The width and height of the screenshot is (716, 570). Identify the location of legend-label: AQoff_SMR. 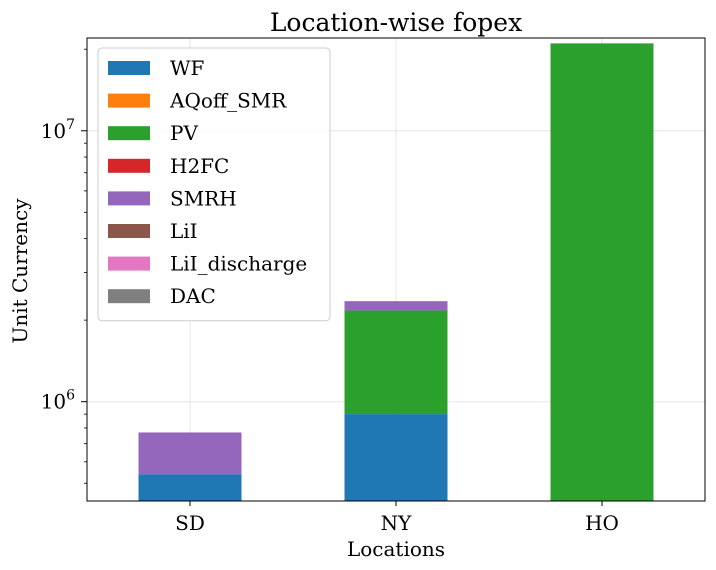
(228, 101).